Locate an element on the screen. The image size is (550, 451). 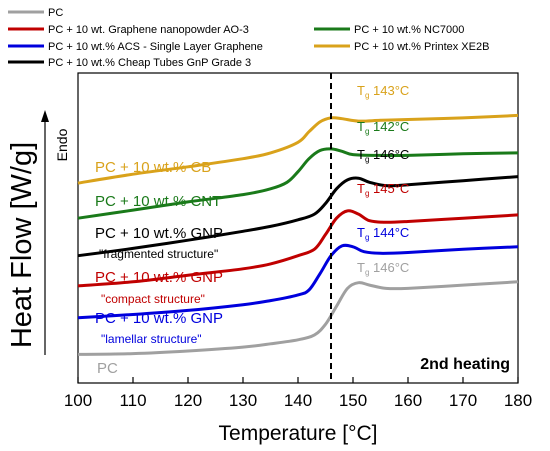
series-line-ao3 is located at coordinates (298, 281).